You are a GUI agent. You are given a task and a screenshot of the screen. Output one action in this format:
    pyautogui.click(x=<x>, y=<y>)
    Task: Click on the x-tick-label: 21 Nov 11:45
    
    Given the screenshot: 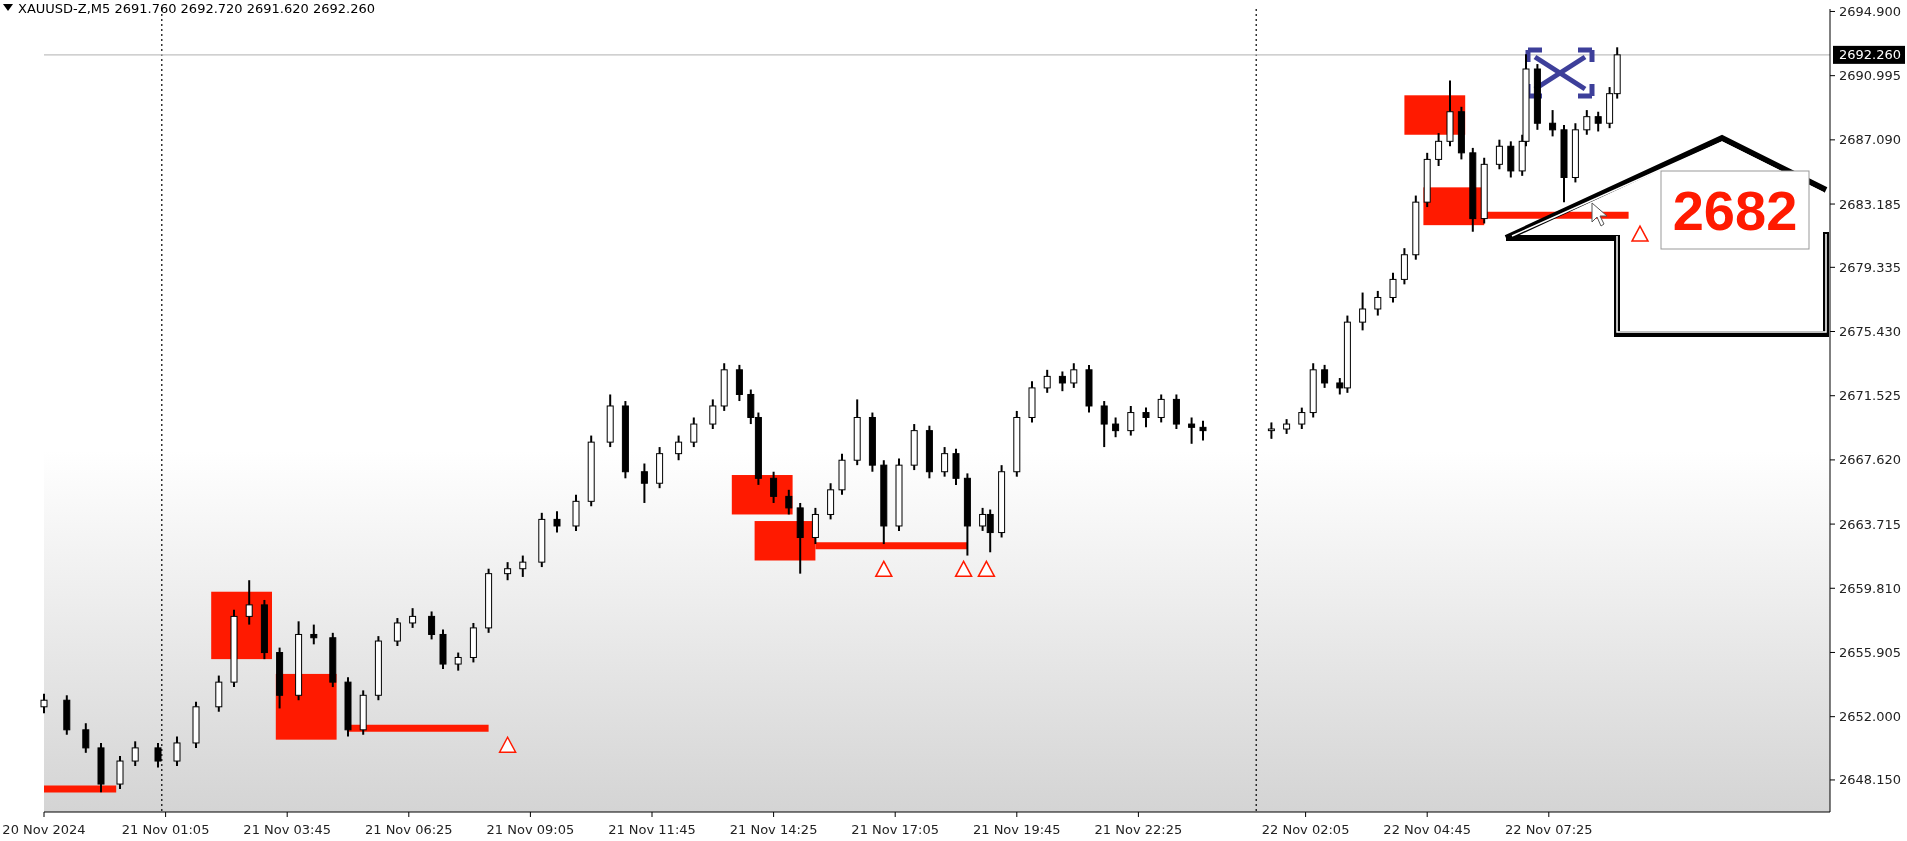 What is the action you would take?
    pyautogui.click(x=652, y=829)
    